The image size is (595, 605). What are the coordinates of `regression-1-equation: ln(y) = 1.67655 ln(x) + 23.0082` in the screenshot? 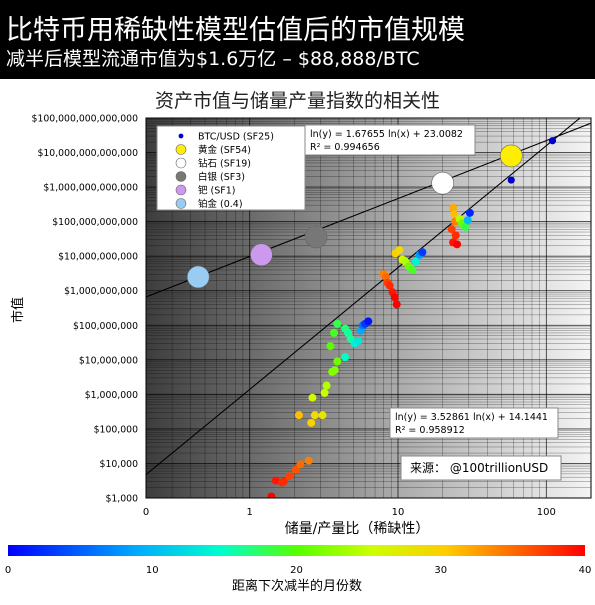 It's located at (386, 134).